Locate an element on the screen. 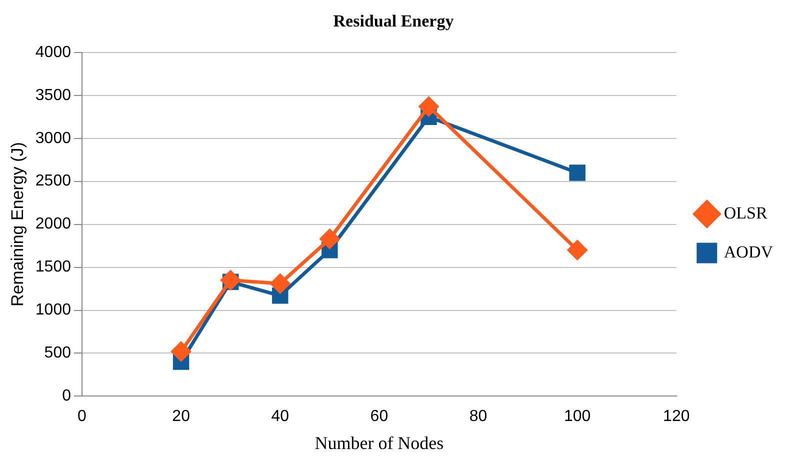  x-tick-label: 20 is located at coordinates (181, 417).